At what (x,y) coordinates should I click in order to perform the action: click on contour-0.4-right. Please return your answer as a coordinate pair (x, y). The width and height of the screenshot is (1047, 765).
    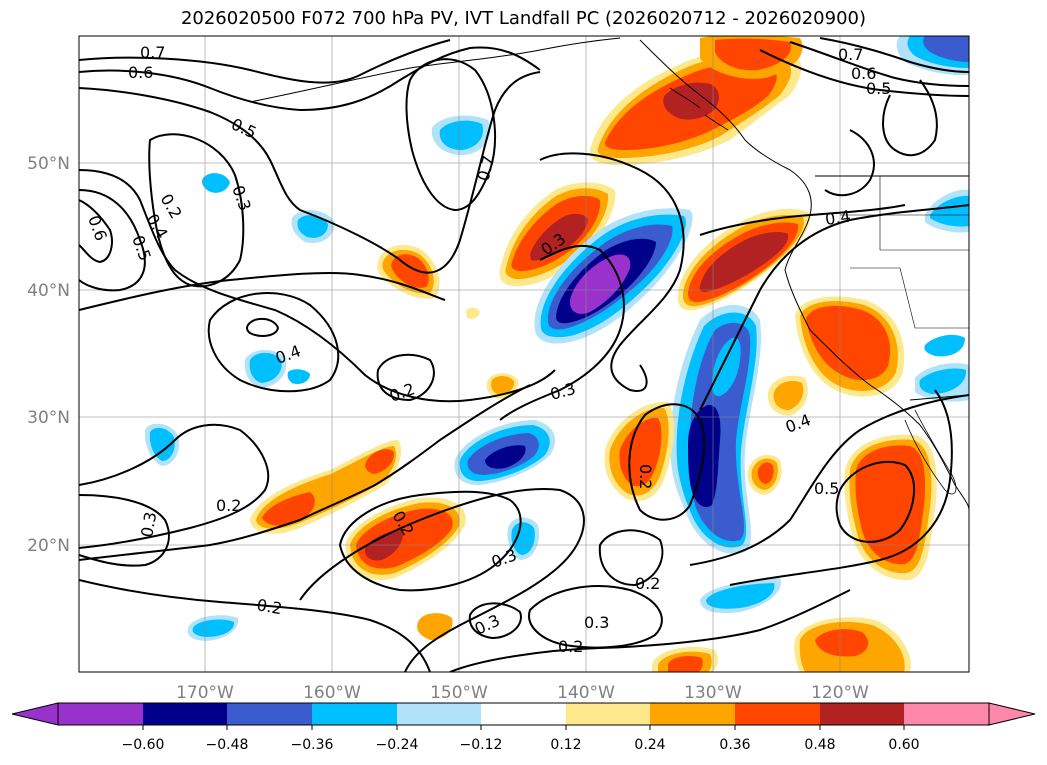
    Looking at the image, I should click on (849, 163).